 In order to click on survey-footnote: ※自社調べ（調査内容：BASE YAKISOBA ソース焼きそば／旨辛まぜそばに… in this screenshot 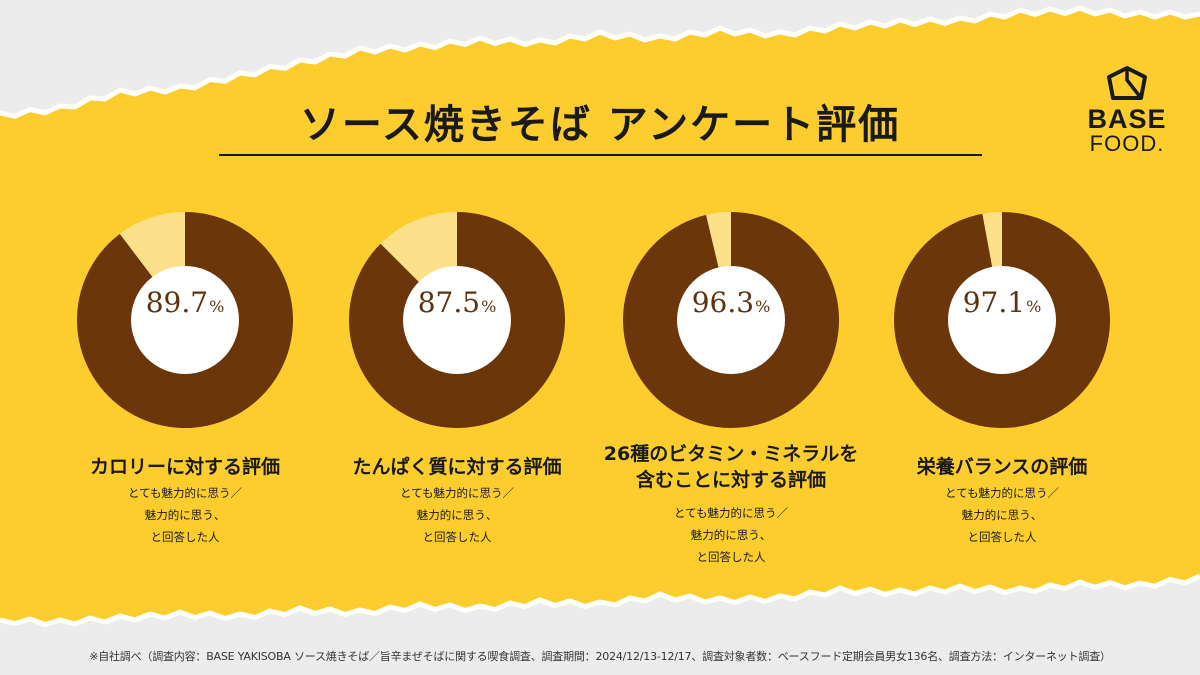, I will do `click(600, 656)`.